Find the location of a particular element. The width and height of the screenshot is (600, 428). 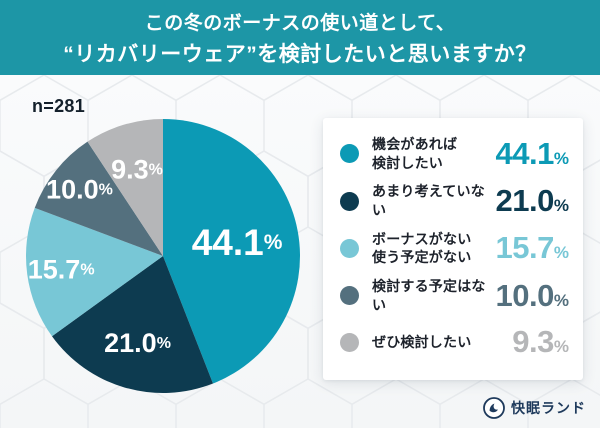

legend-item: あまり考えていない 21.0% is located at coordinates (454, 201).